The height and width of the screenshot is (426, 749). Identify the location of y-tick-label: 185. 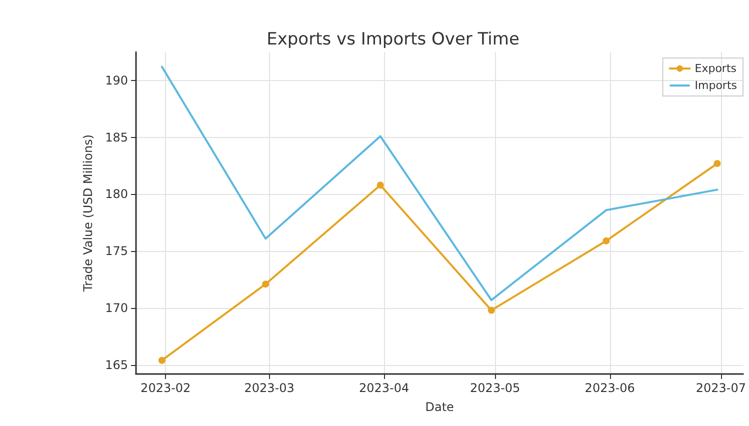
(116, 137).